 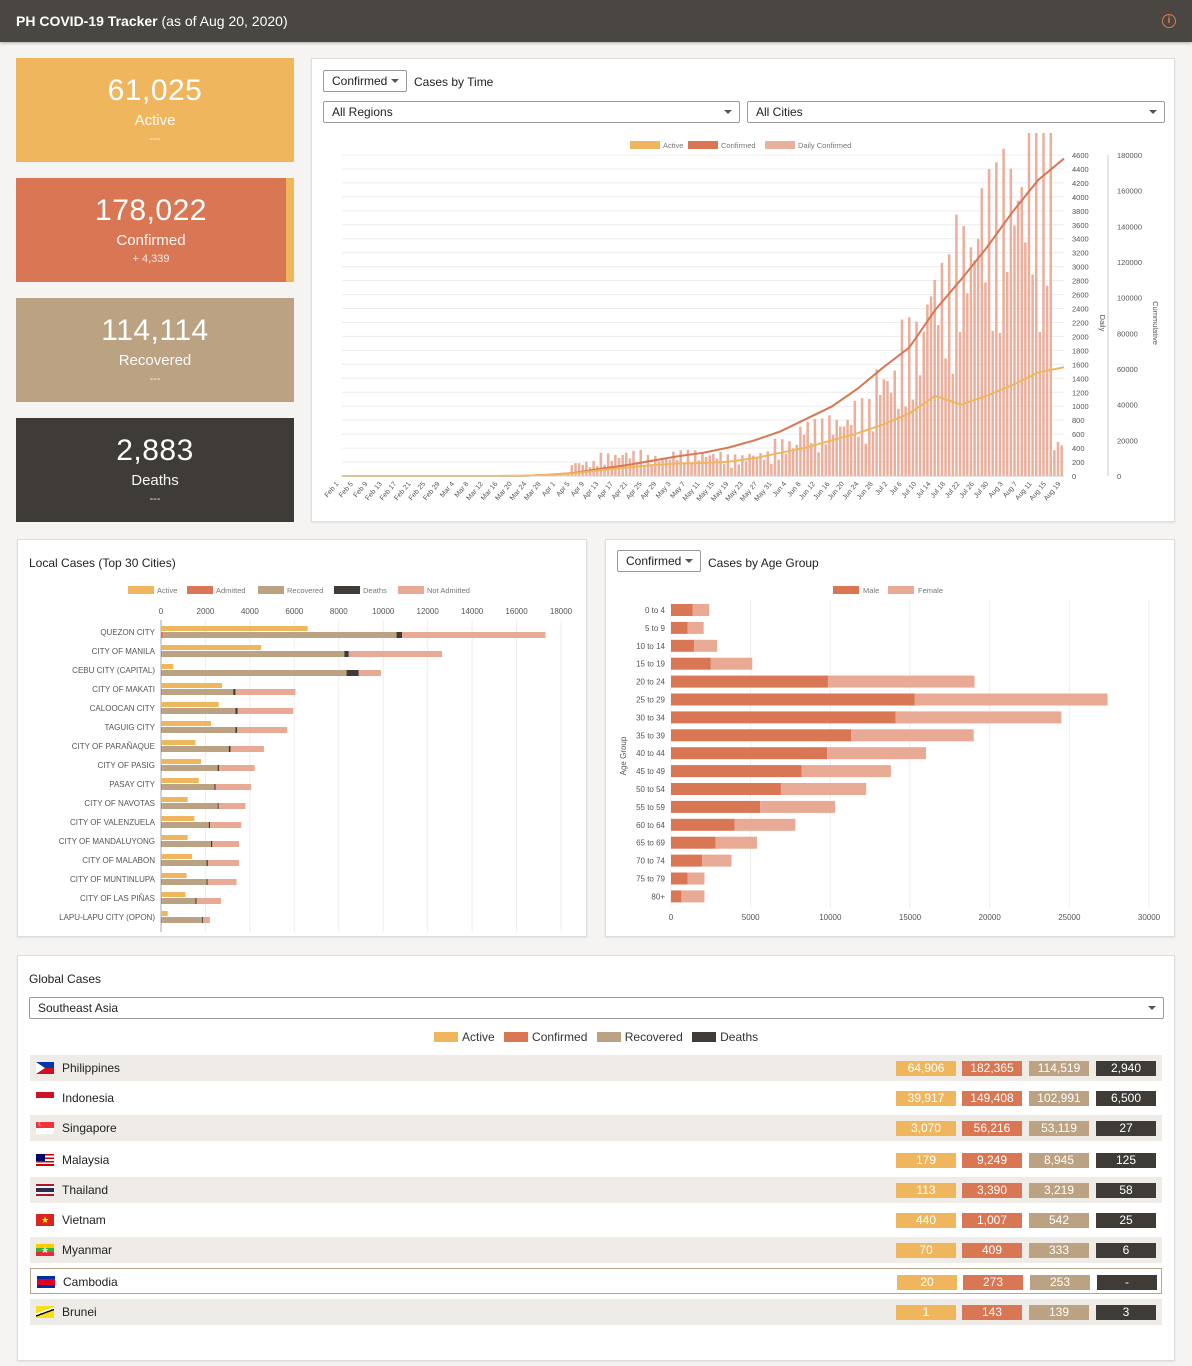 What do you see at coordinates (85, 1190) in the screenshot?
I see `country-name: Thailand` at bounding box center [85, 1190].